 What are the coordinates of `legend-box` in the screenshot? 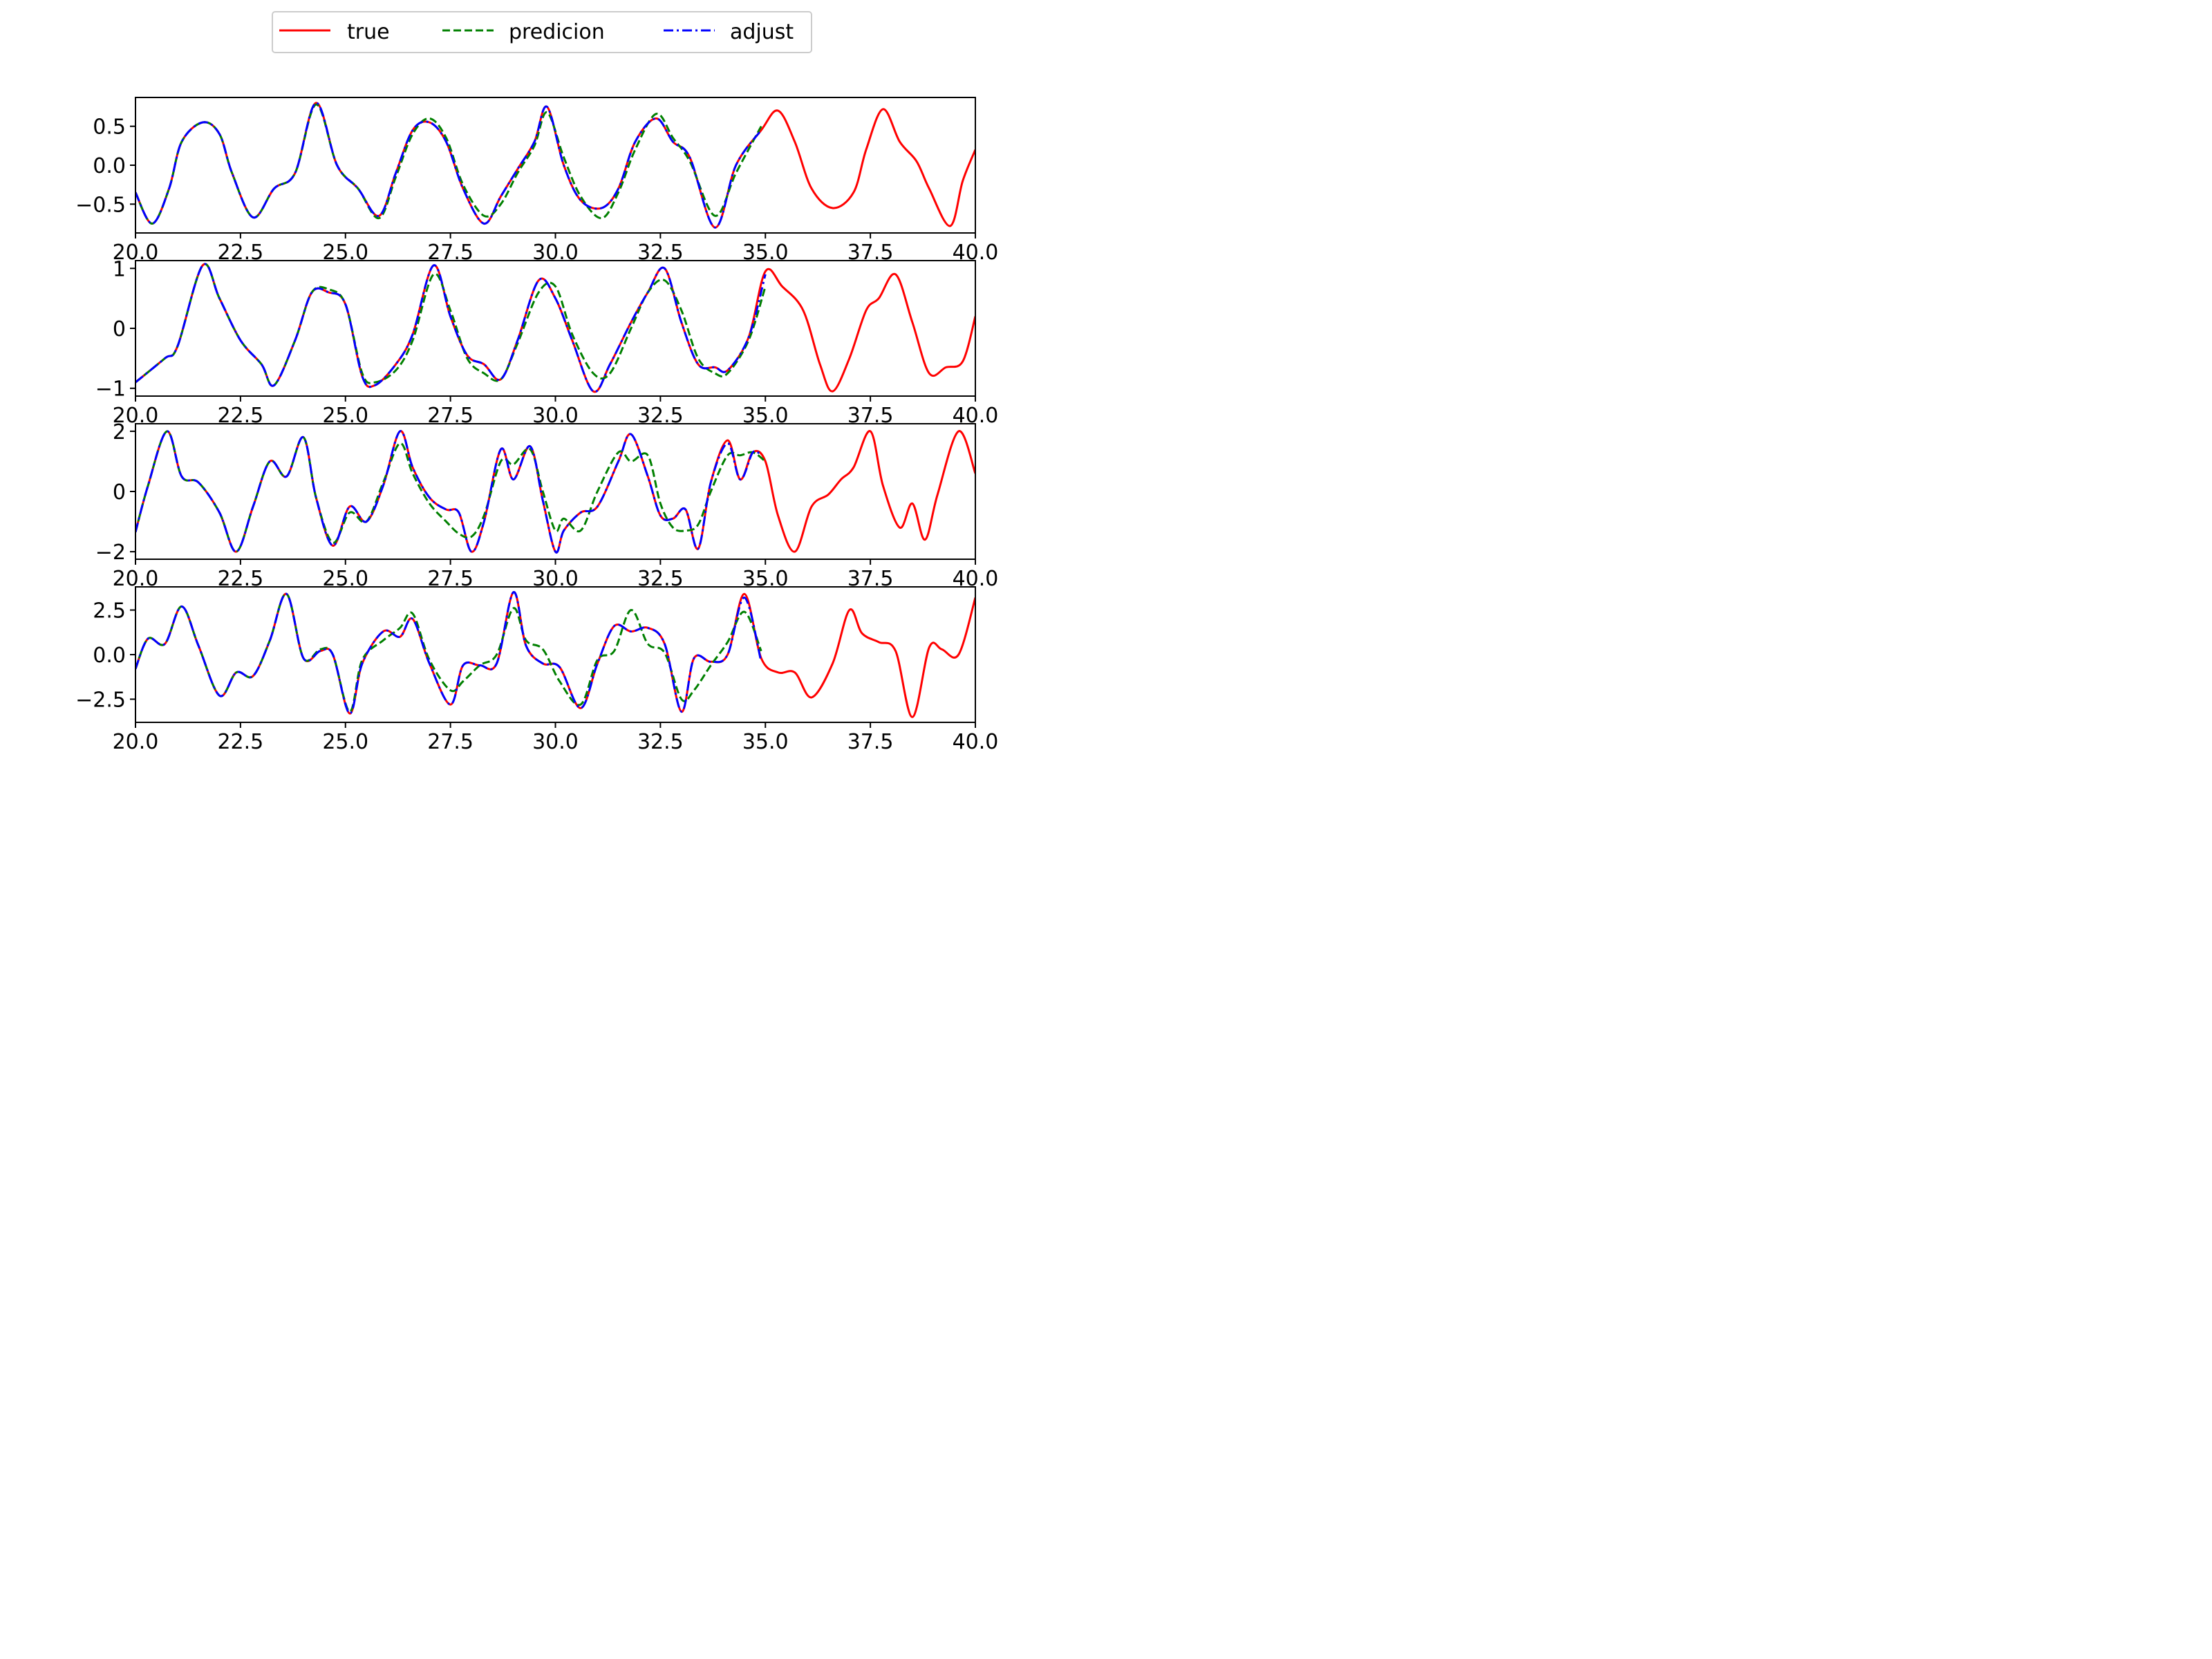 It's located at (542, 32).